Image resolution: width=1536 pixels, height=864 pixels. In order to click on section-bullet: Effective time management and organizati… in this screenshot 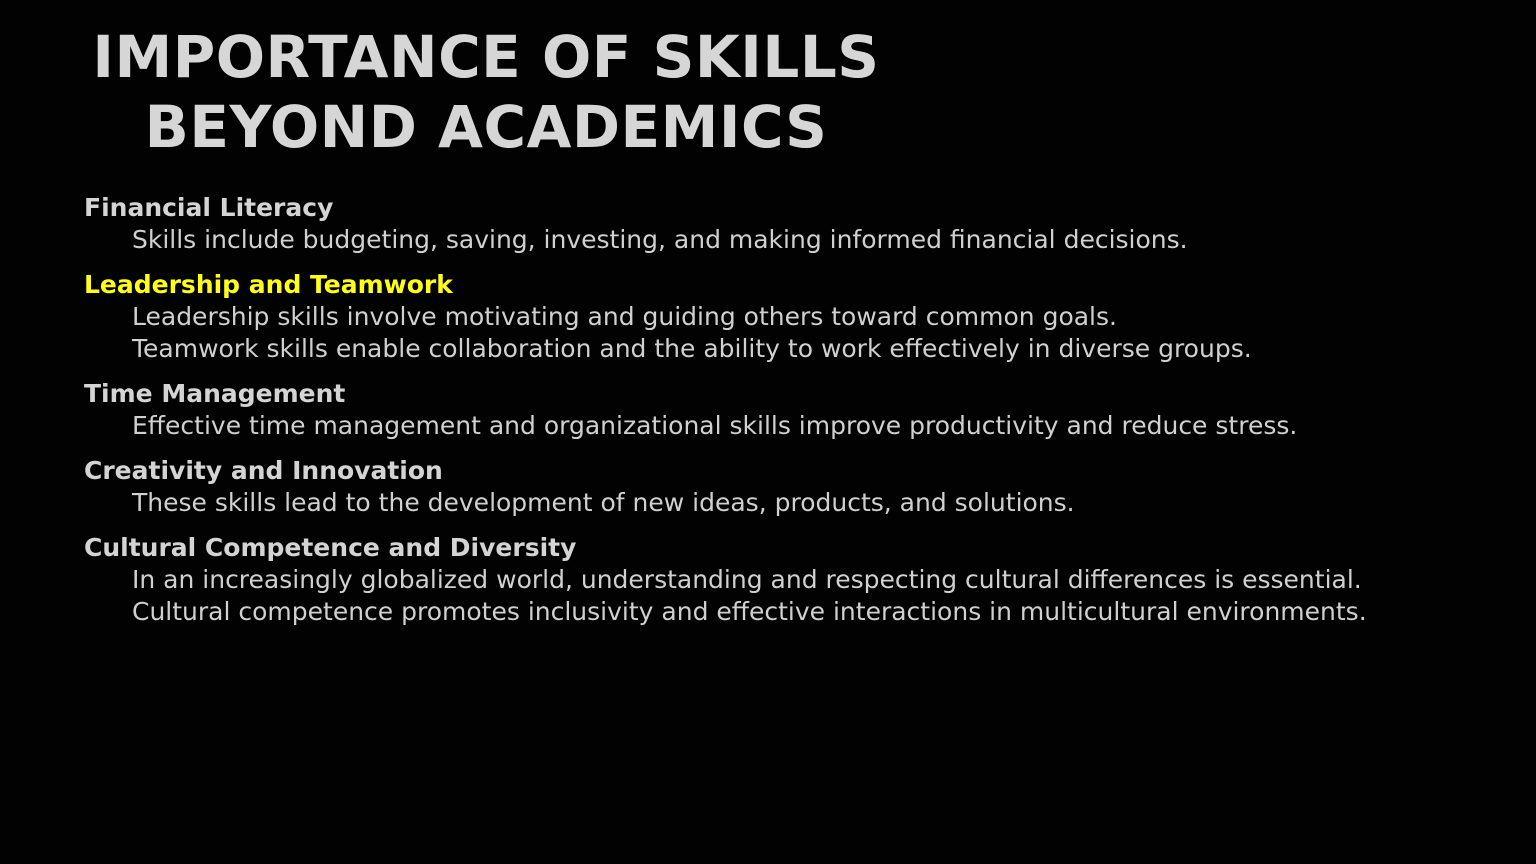, I will do `click(715, 425)`.